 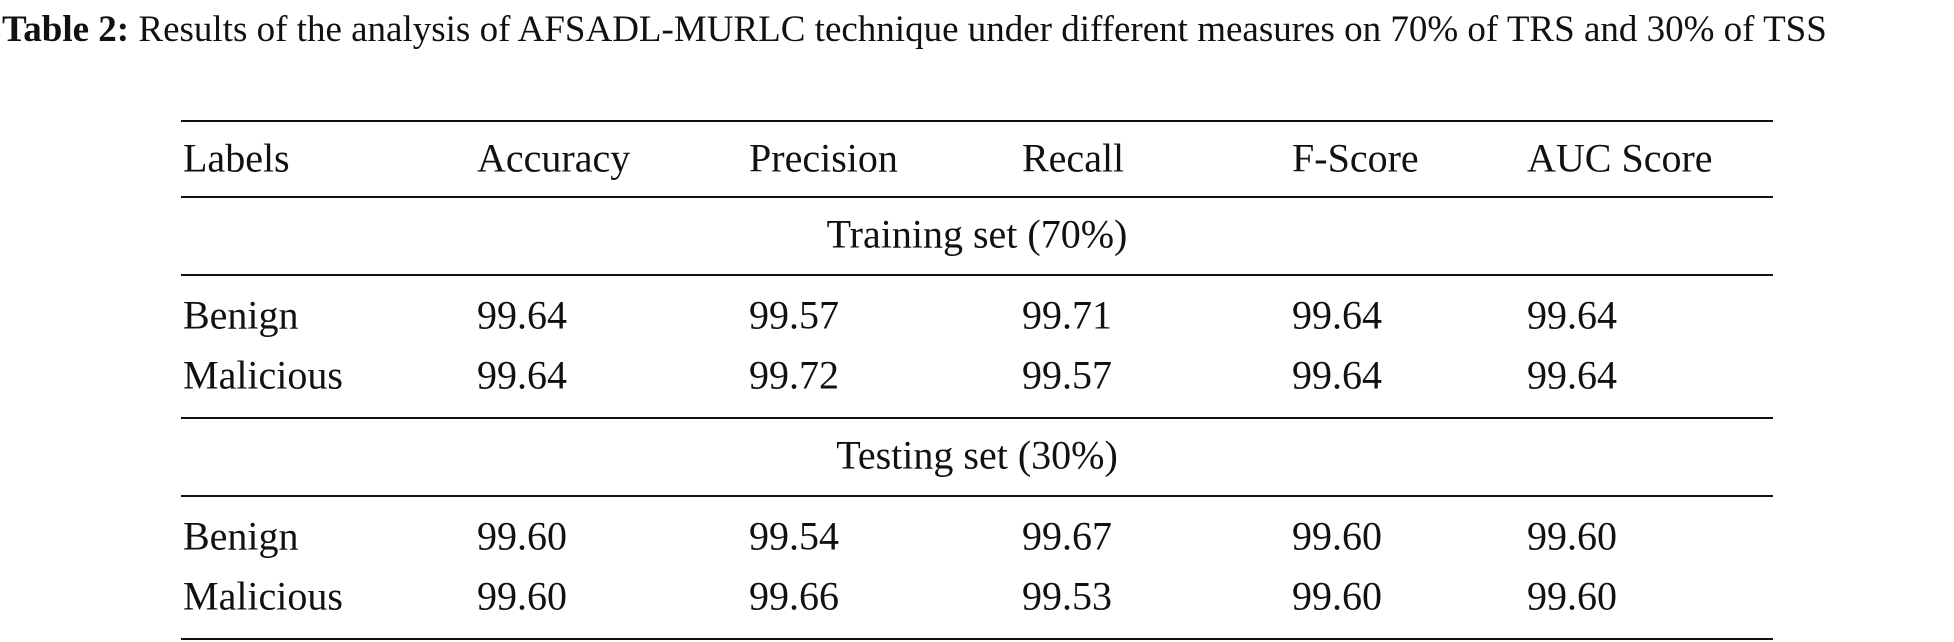 I want to click on header-cell: Recall, so click(x=1073, y=158).